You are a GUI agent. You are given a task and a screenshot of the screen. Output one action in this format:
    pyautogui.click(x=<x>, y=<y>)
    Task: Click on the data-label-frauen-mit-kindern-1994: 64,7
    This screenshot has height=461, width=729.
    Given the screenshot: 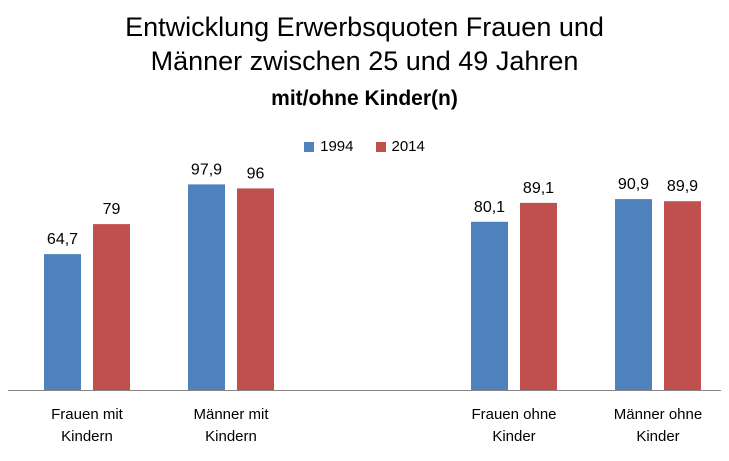 What is the action you would take?
    pyautogui.click(x=62, y=239)
    